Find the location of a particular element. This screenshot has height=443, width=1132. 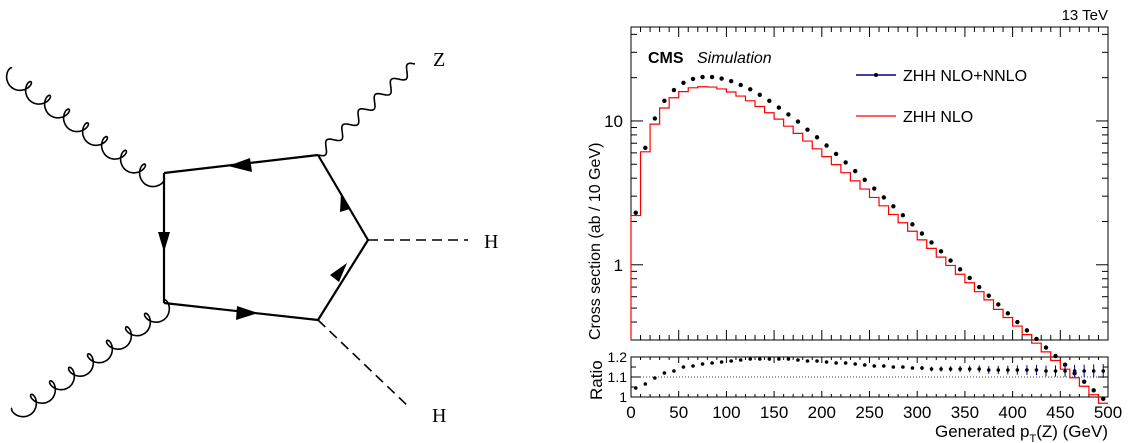

h-lower-label: H is located at coordinates (439, 416).